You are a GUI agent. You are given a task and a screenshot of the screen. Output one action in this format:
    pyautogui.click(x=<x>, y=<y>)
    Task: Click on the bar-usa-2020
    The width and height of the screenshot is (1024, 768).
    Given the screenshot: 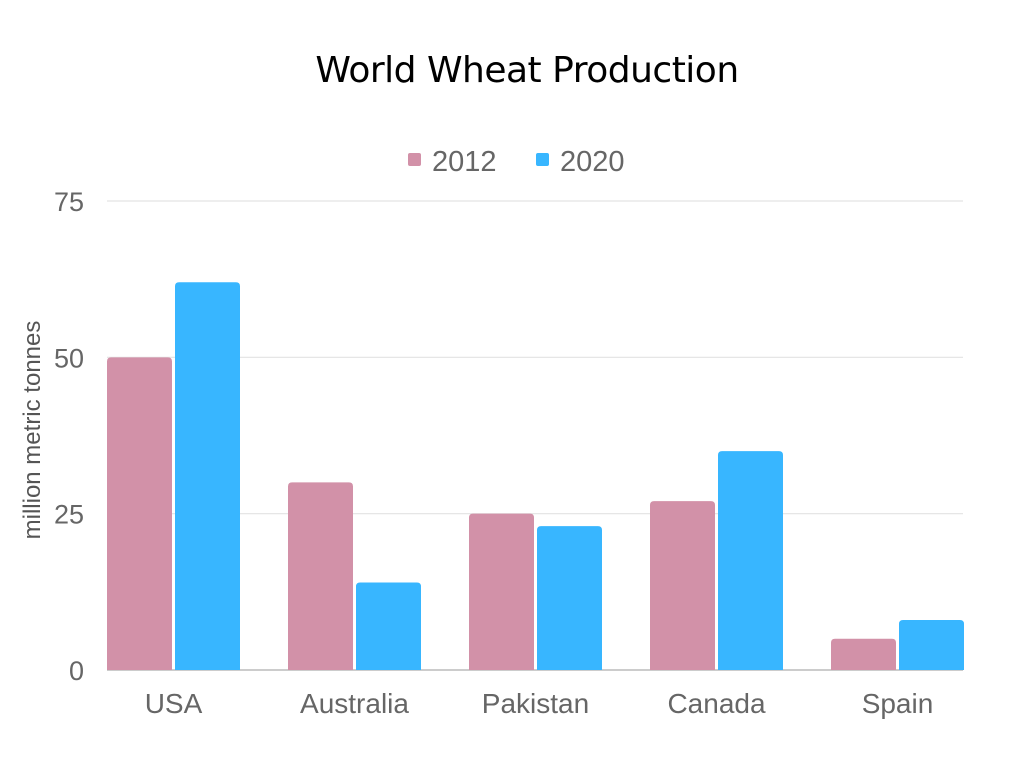 What is the action you would take?
    pyautogui.click(x=207, y=476)
    